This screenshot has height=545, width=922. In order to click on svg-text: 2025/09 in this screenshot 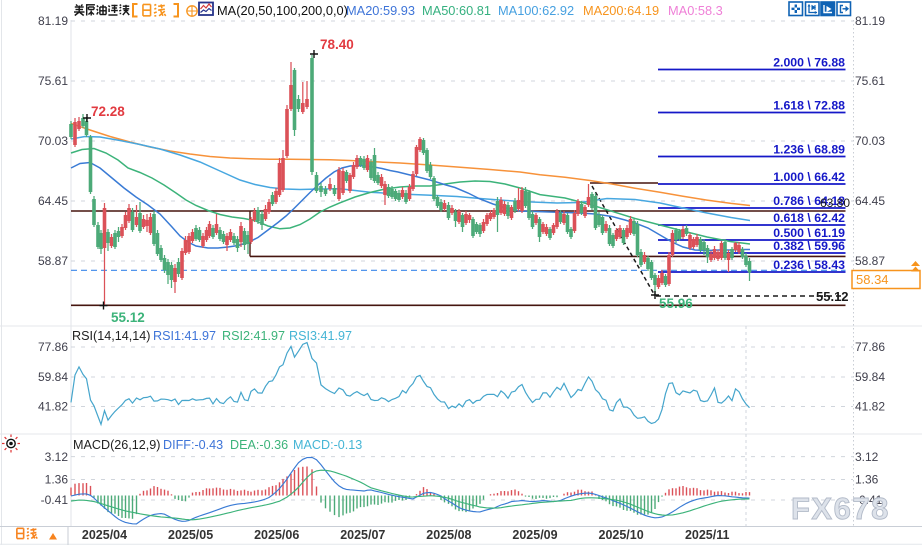, I will do `click(534, 535)`.